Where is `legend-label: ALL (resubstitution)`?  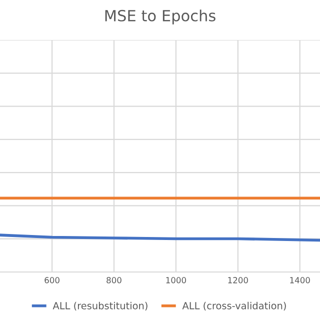
legend-label: ALL (resubstitution) is located at coordinates (100, 306).